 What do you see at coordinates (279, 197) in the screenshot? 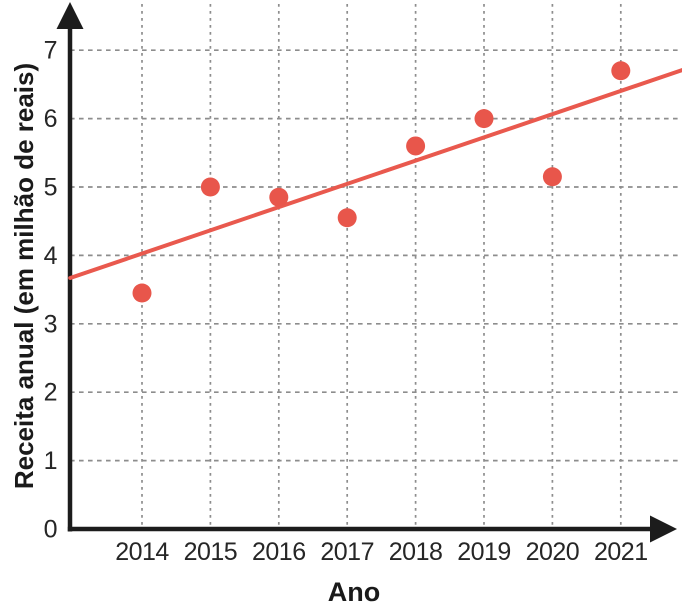
I see `data-point-2016` at bounding box center [279, 197].